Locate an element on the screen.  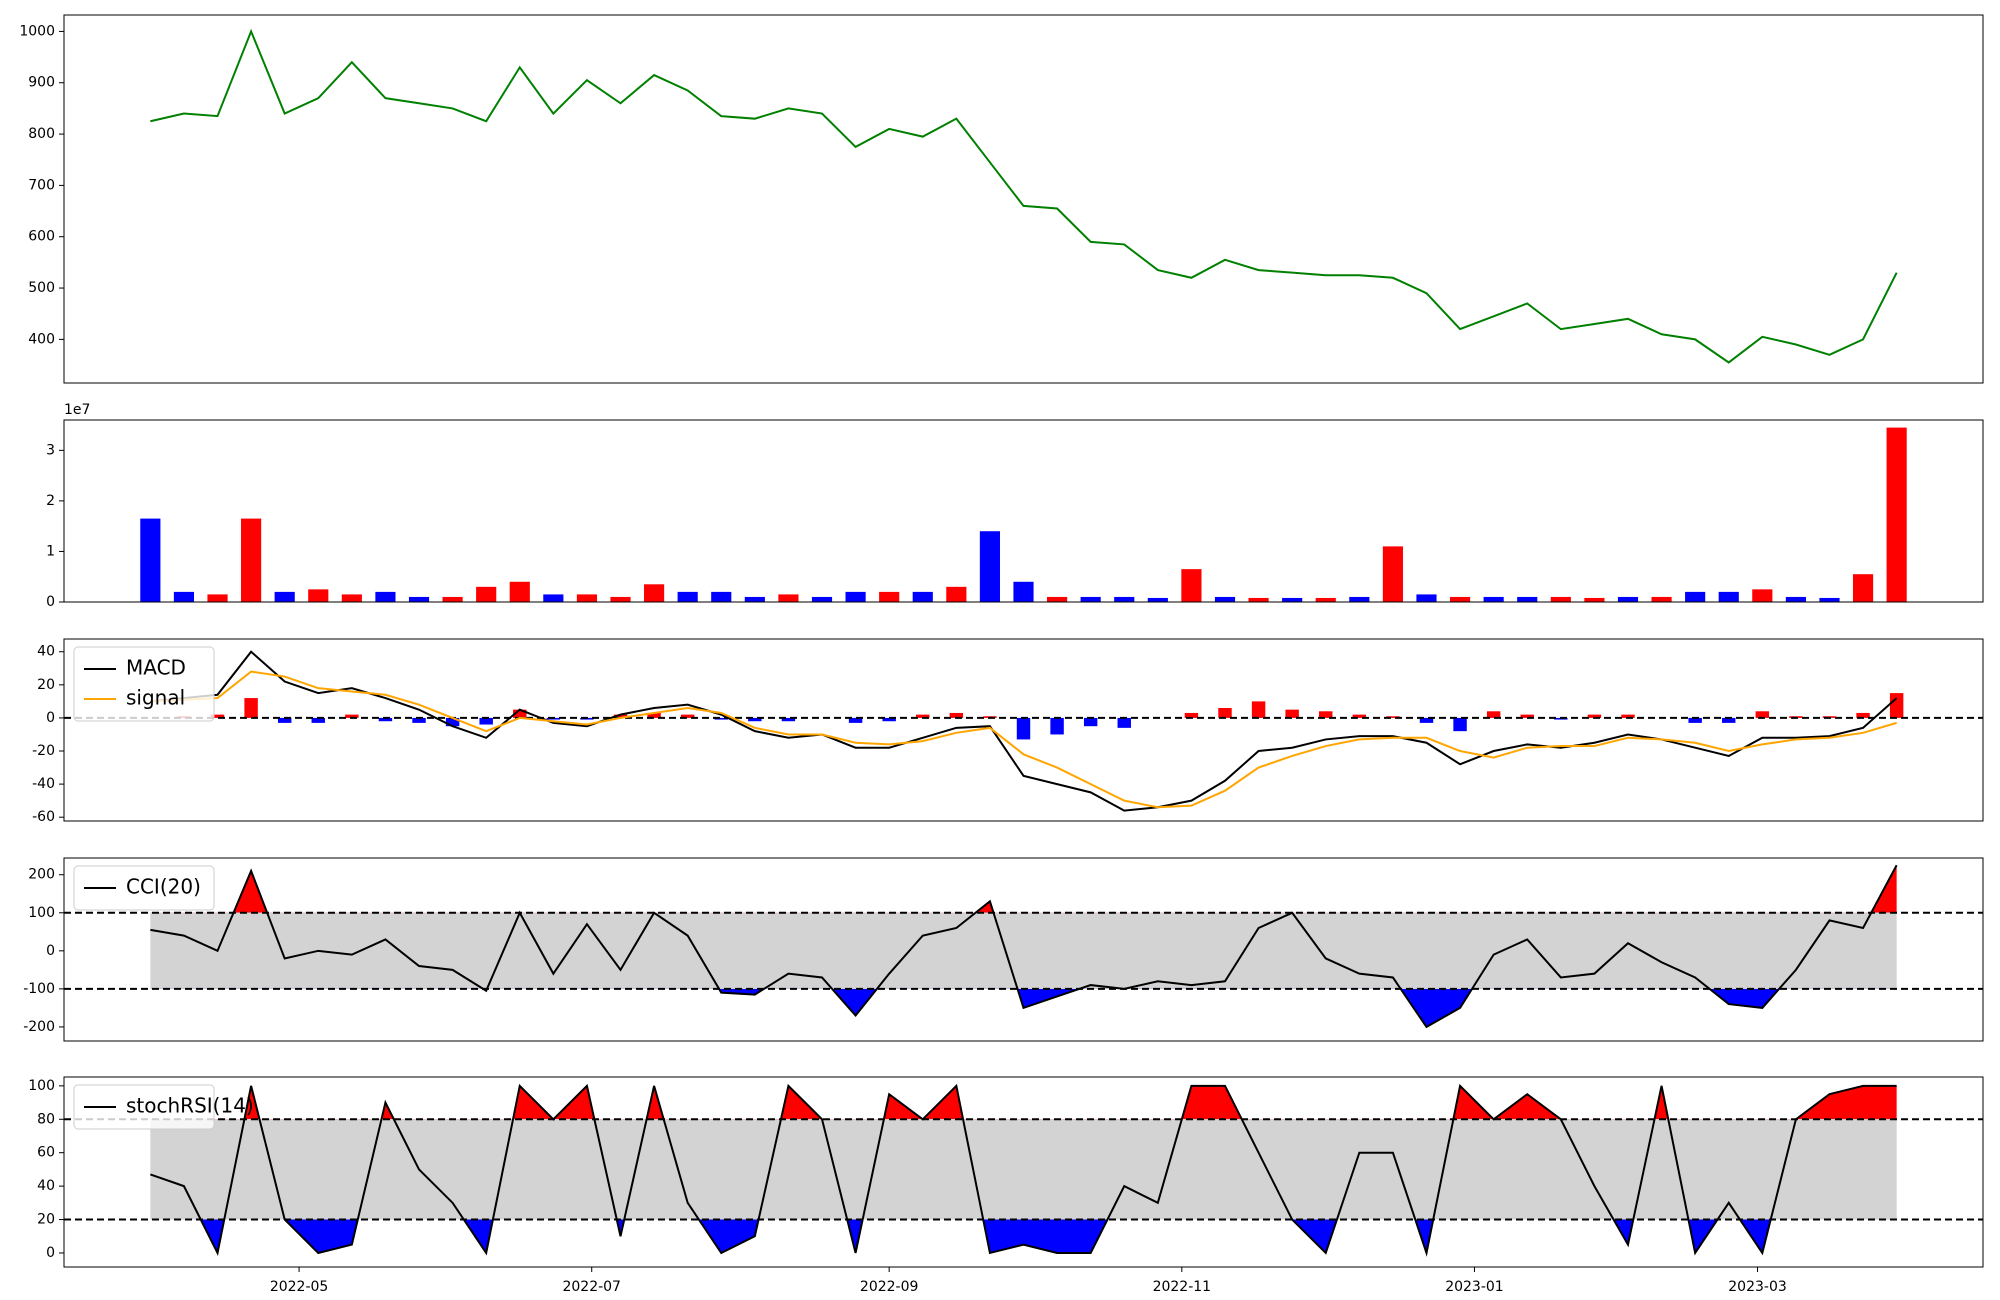
y-tick-label: 100 is located at coordinates (41, 913).